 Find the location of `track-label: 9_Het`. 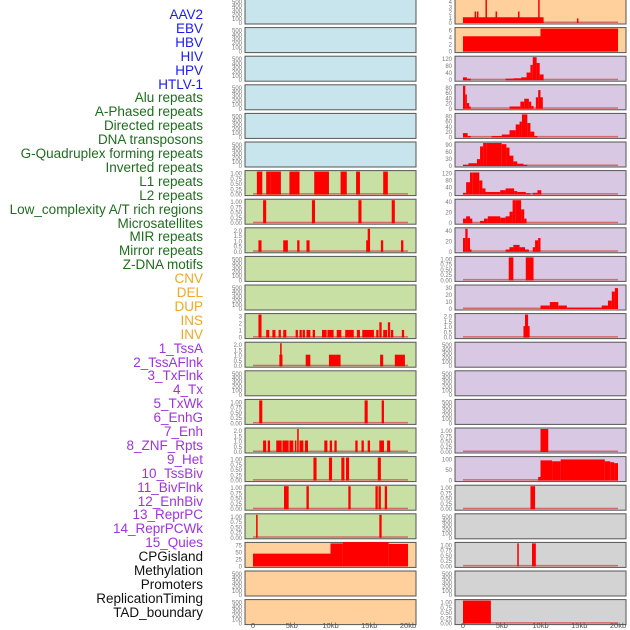

track-label: 9_Het is located at coordinates (184, 459).